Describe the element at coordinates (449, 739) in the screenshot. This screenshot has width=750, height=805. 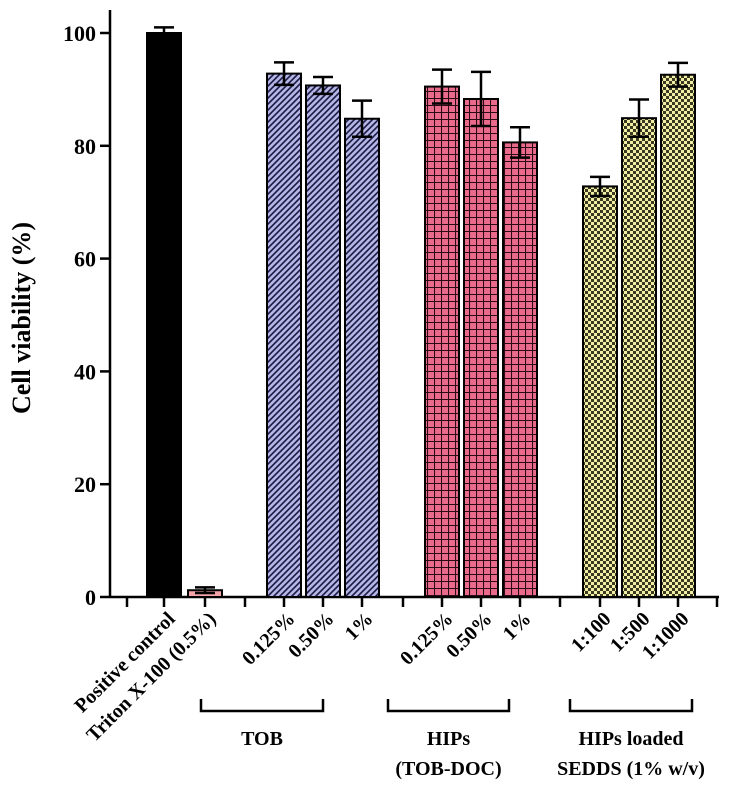
I see `group-label: HIPs` at that location.